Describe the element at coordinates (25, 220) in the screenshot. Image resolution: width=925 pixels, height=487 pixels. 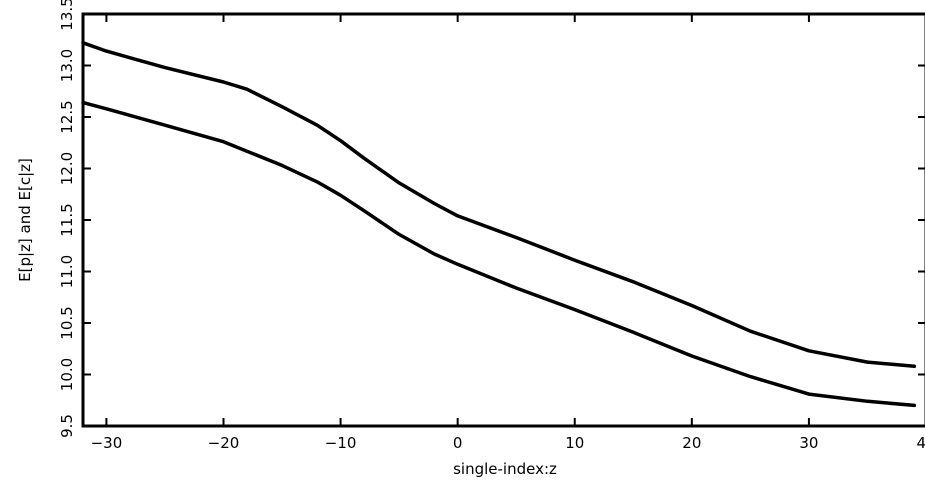
I see `y-axis-label: E[p|z] and E[c|z]` at that location.